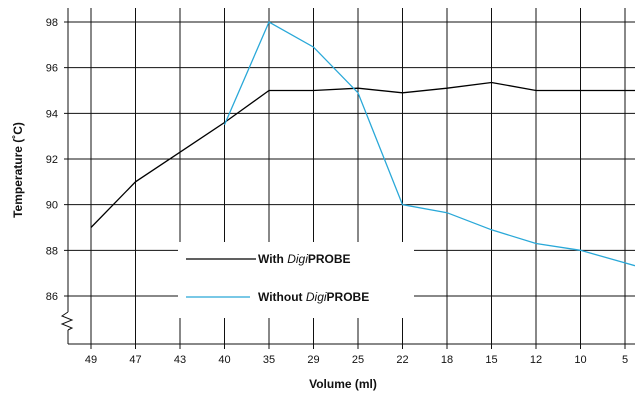 This screenshot has height=396, width=635. Describe the element at coordinates (52, 251) in the screenshot. I see `y-tick-label: 88` at that location.